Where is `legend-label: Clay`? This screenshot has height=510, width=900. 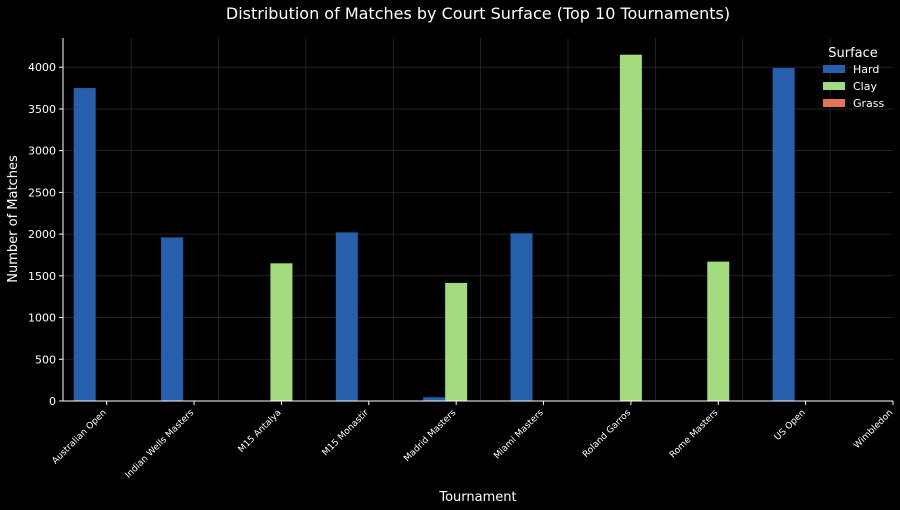
legend-label: Clay is located at coordinates (865, 86).